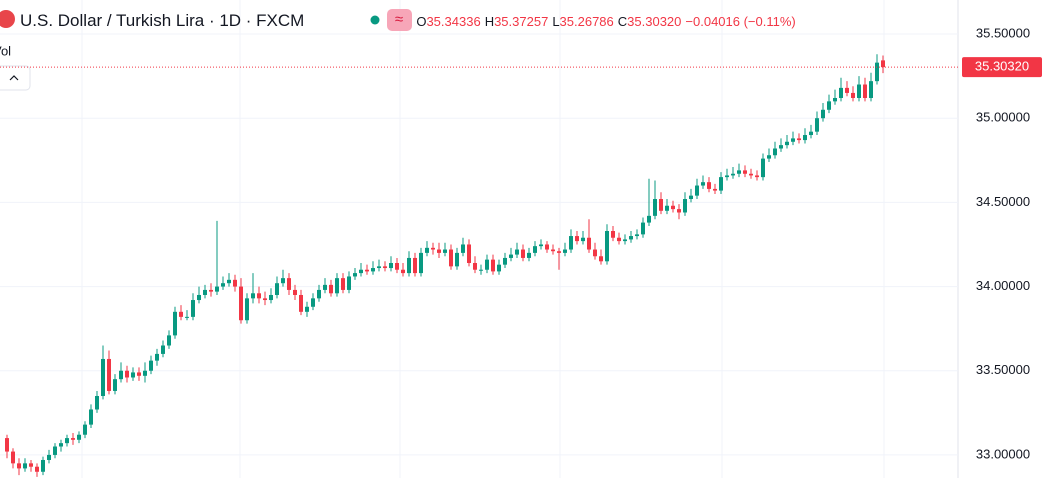 This screenshot has height=478, width=1048. Describe the element at coordinates (1003, 201) in the screenshot. I see `y-tick-label: 34.50000` at that location.